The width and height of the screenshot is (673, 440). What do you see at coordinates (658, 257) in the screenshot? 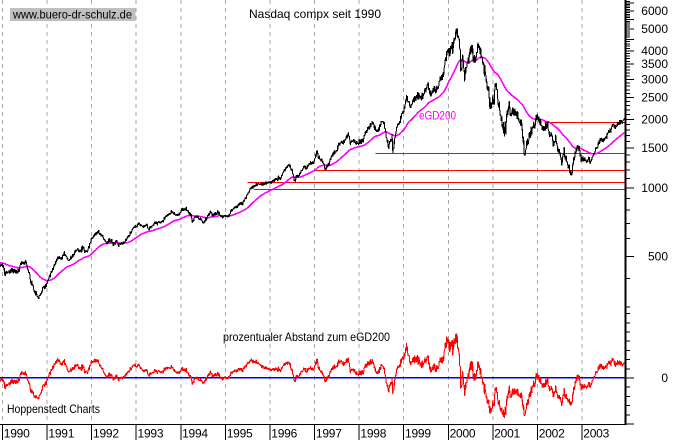
I see `svg-text: 500` at bounding box center [658, 257].